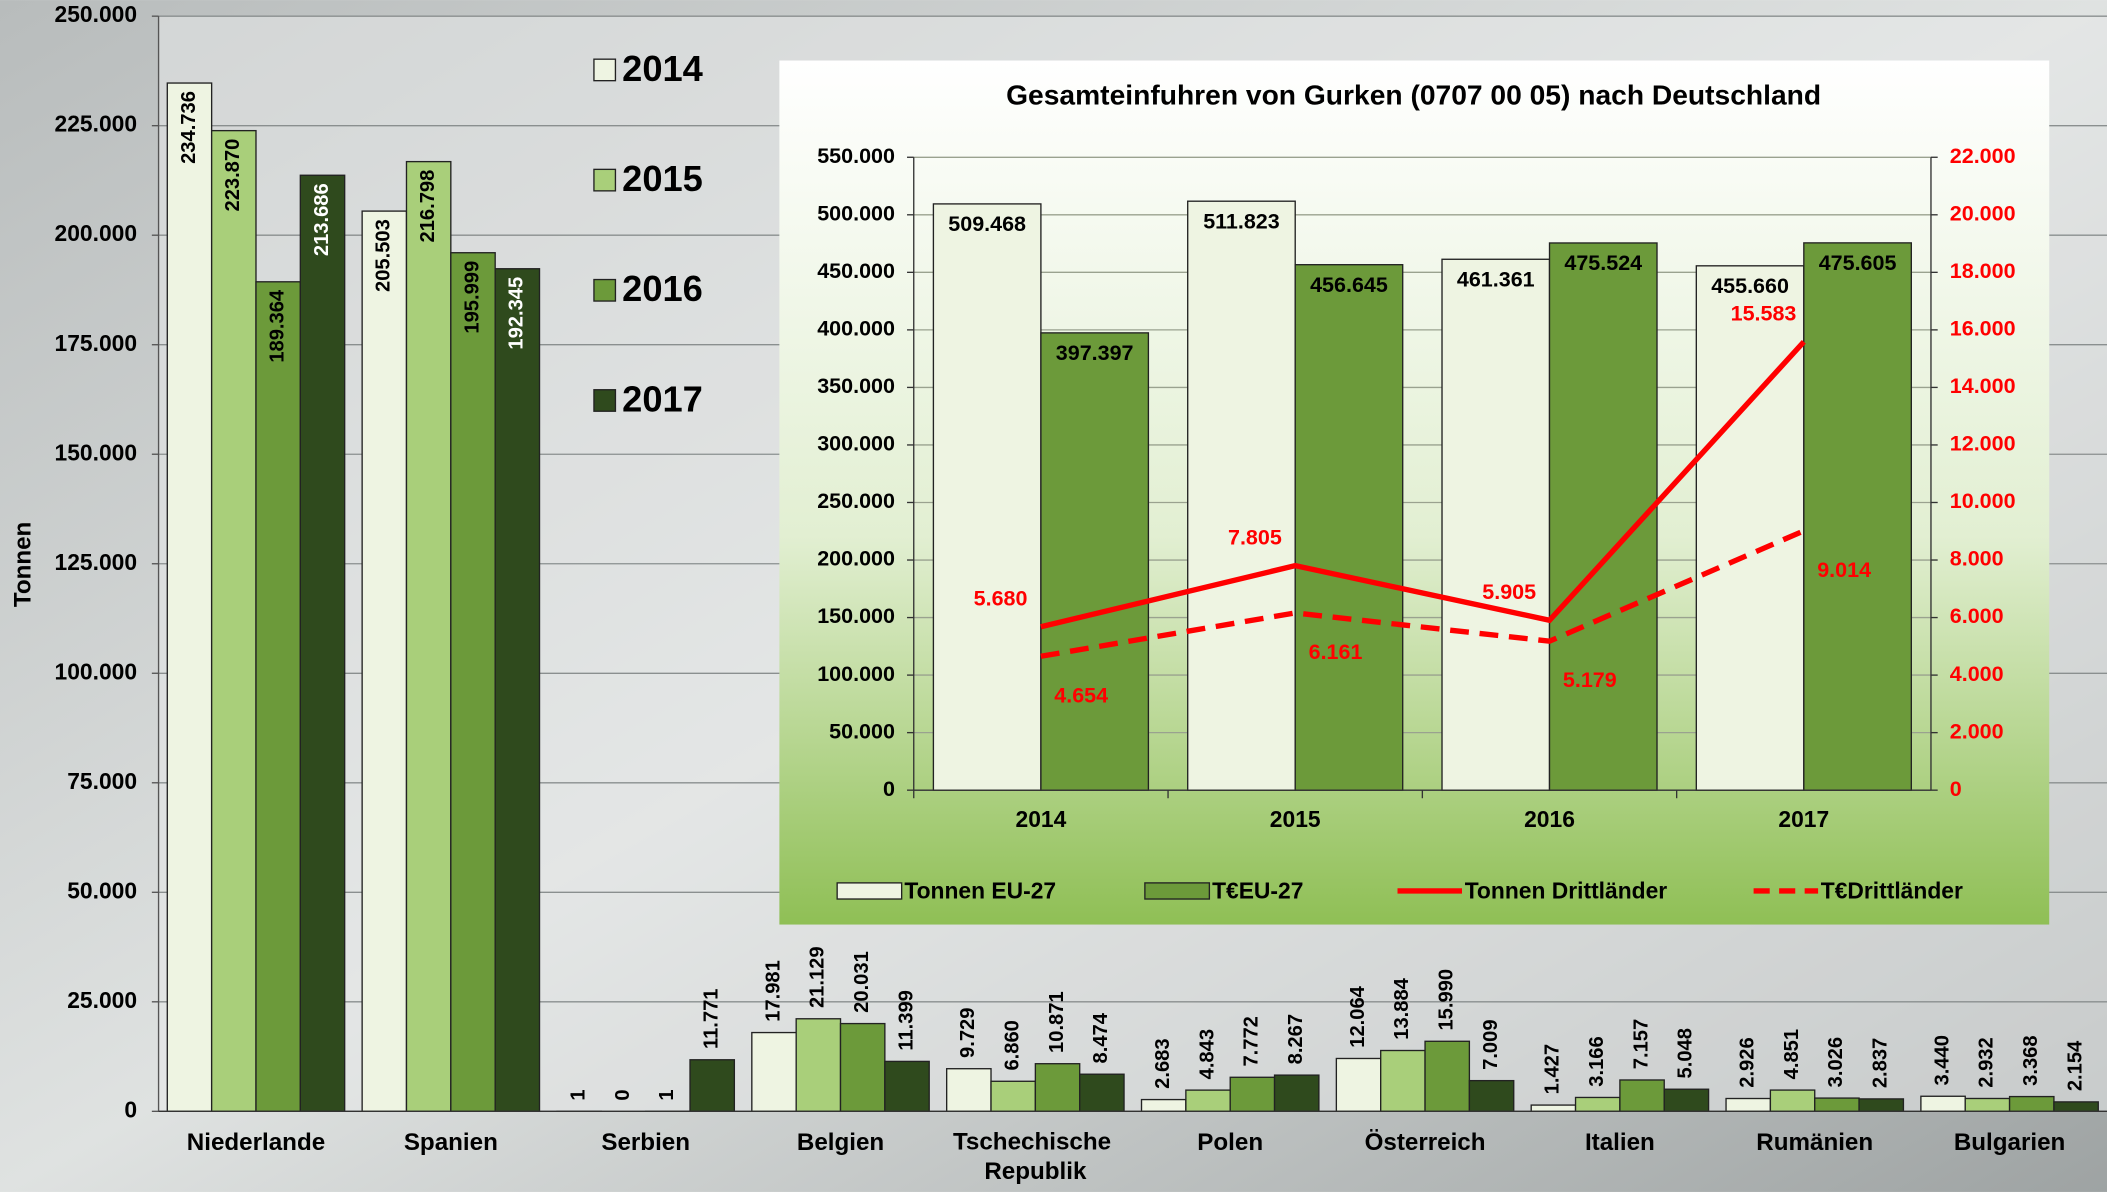 The height and width of the screenshot is (1192, 2107). What do you see at coordinates (1425, 1142) in the screenshot?
I see `x-tick-label: Österreich` at bounding box center [1425, 1142].